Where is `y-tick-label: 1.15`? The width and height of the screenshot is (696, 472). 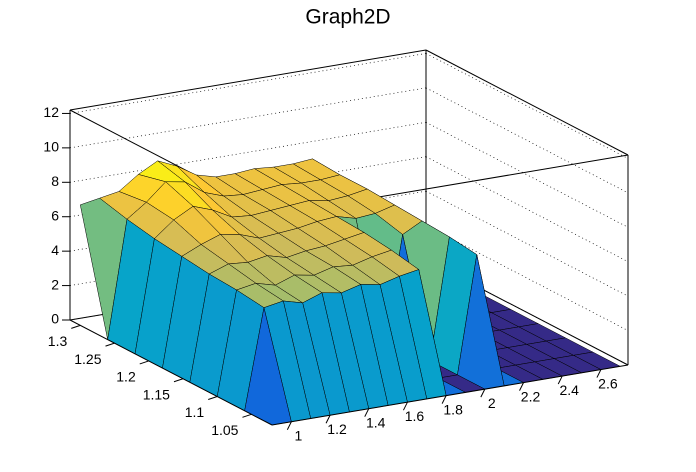 y-tick-label: 1.15 is located at coordinates (156, 394).